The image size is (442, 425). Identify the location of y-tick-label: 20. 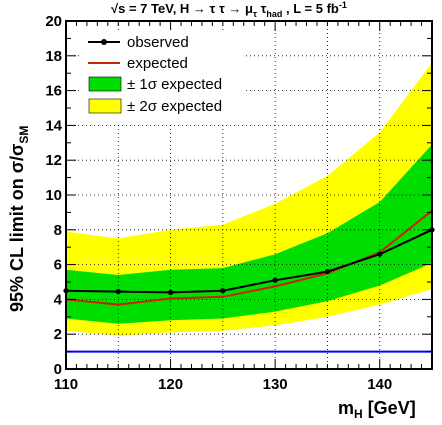
(53, 21).